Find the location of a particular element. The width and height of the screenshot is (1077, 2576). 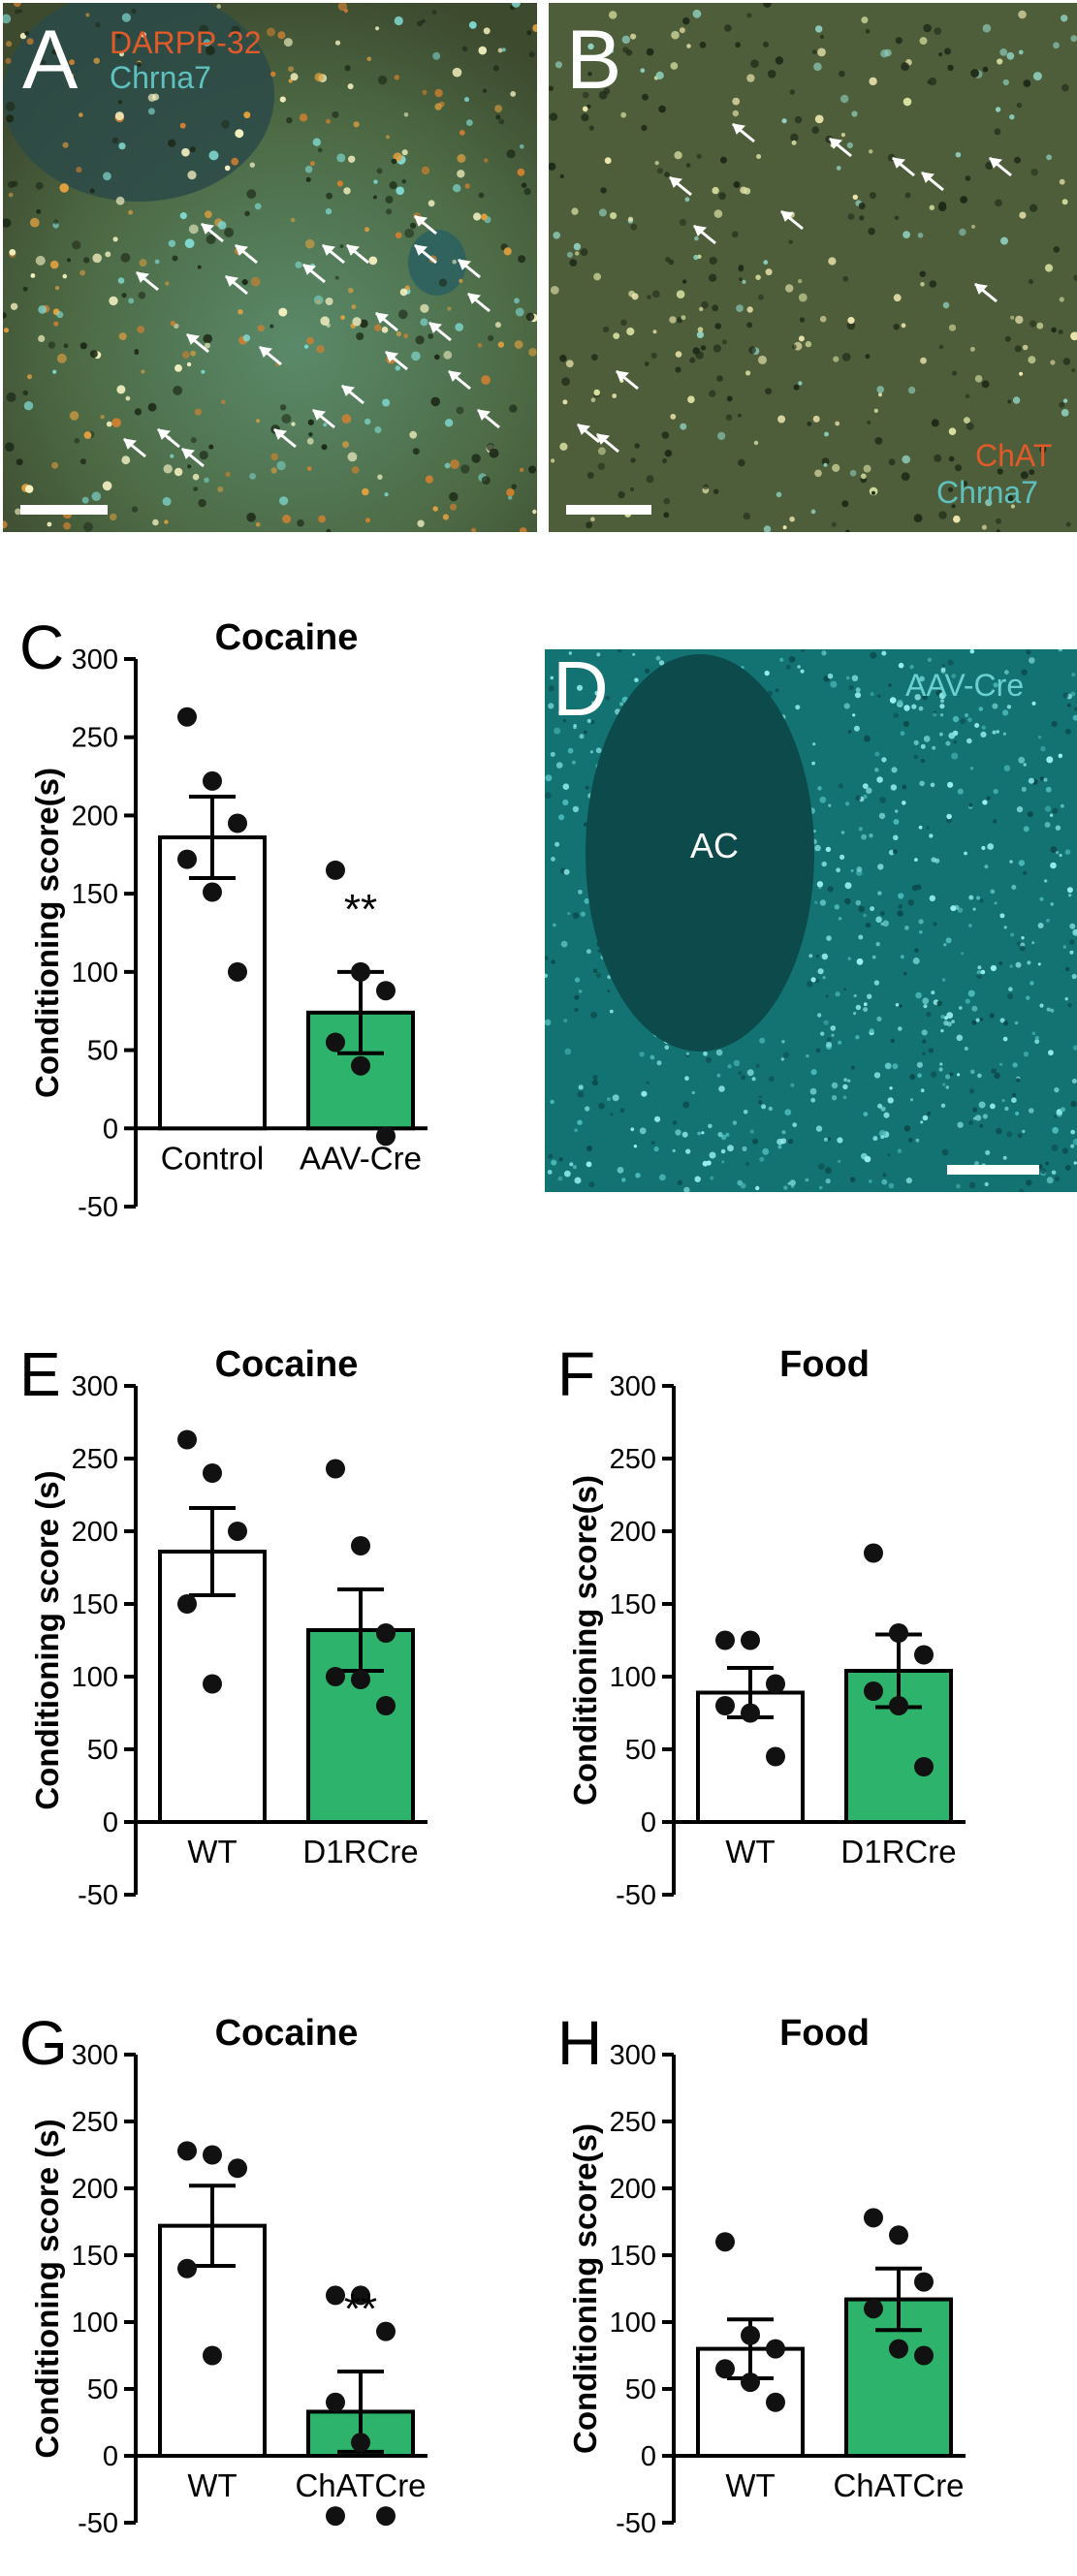

y-tick-label: 300 is located at coordinates (633, 2055).